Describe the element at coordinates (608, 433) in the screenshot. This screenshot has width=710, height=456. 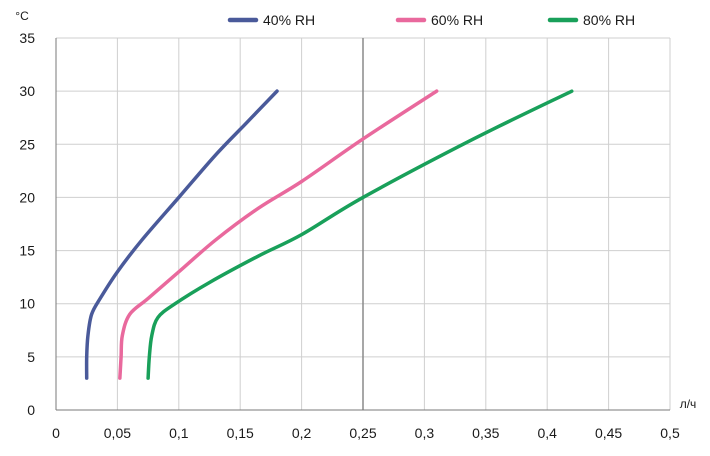
I see `x-tick-label: 0,45` at that location.